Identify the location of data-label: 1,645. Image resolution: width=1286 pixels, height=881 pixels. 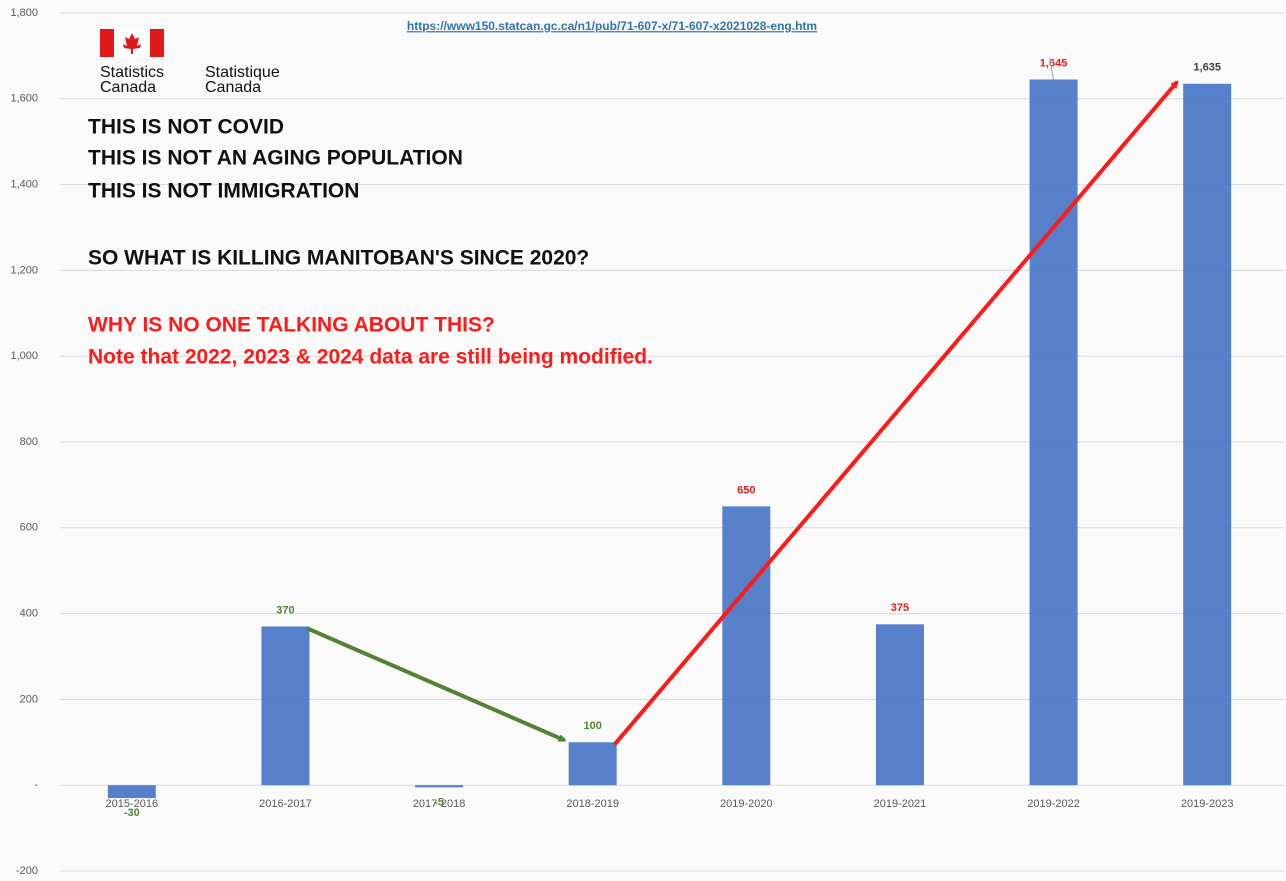
(1054, 63).